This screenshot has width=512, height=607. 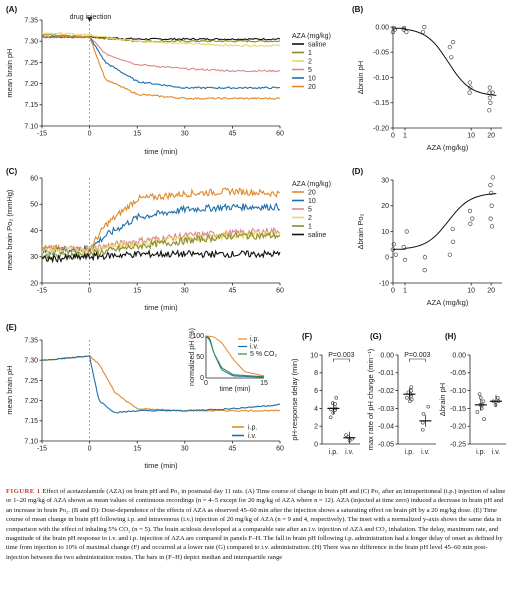 What do you see at coordinates (11, 171) in the screenshot?
I see `panel-label: (C)` at bounding box center [11, 171].